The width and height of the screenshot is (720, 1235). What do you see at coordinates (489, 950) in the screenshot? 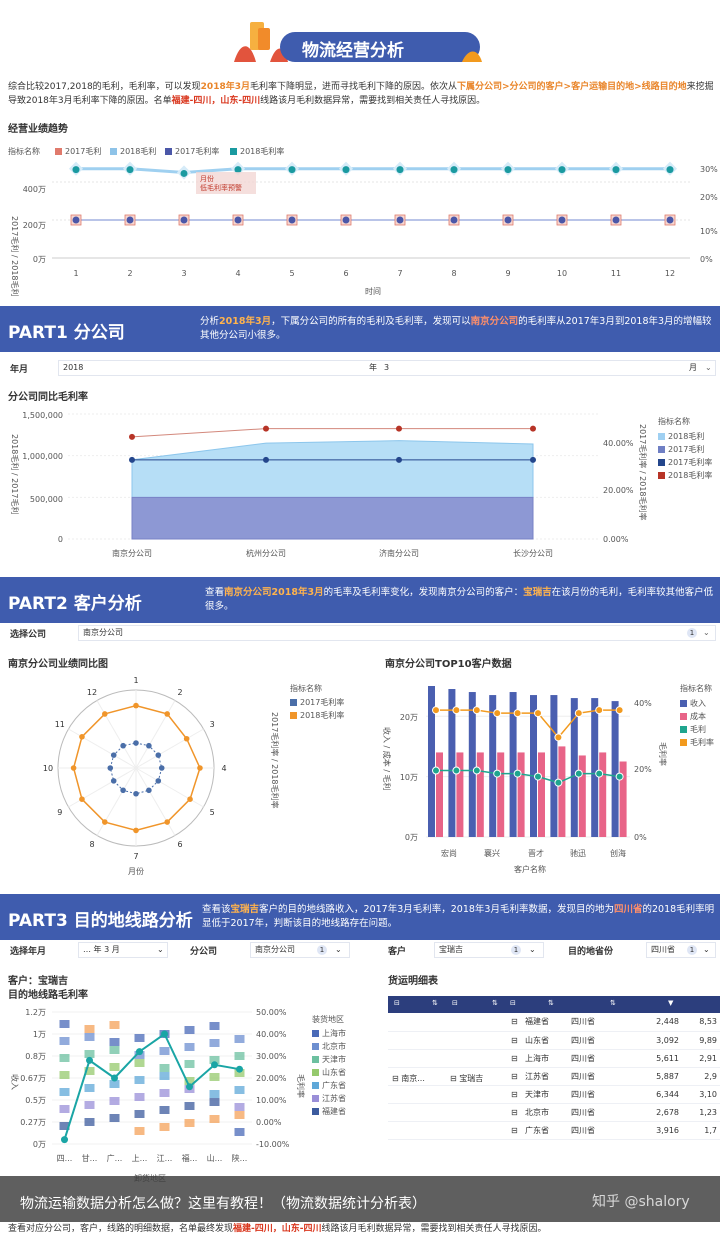
I see `customer-select: 宝瑞吉 1 ⌄` at bounding box center [489, 950].